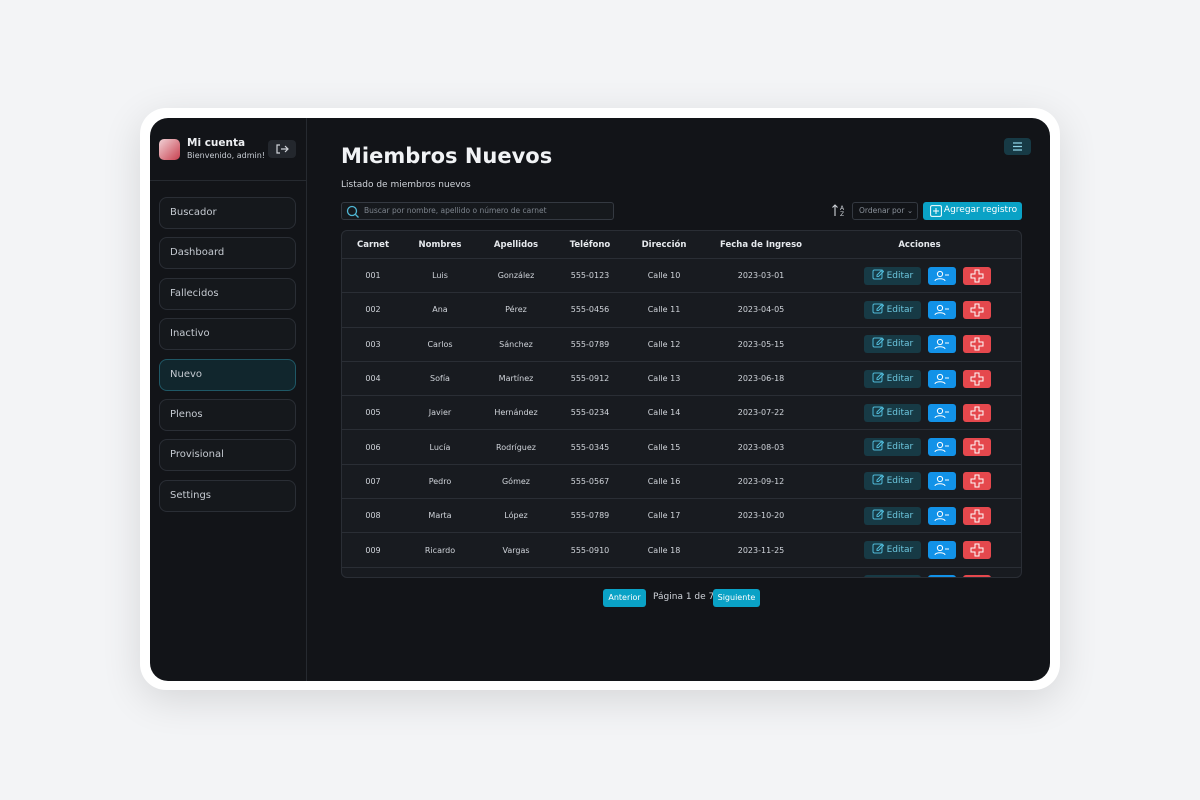  I want to click on cell: Calle 13, so click(664, 378).